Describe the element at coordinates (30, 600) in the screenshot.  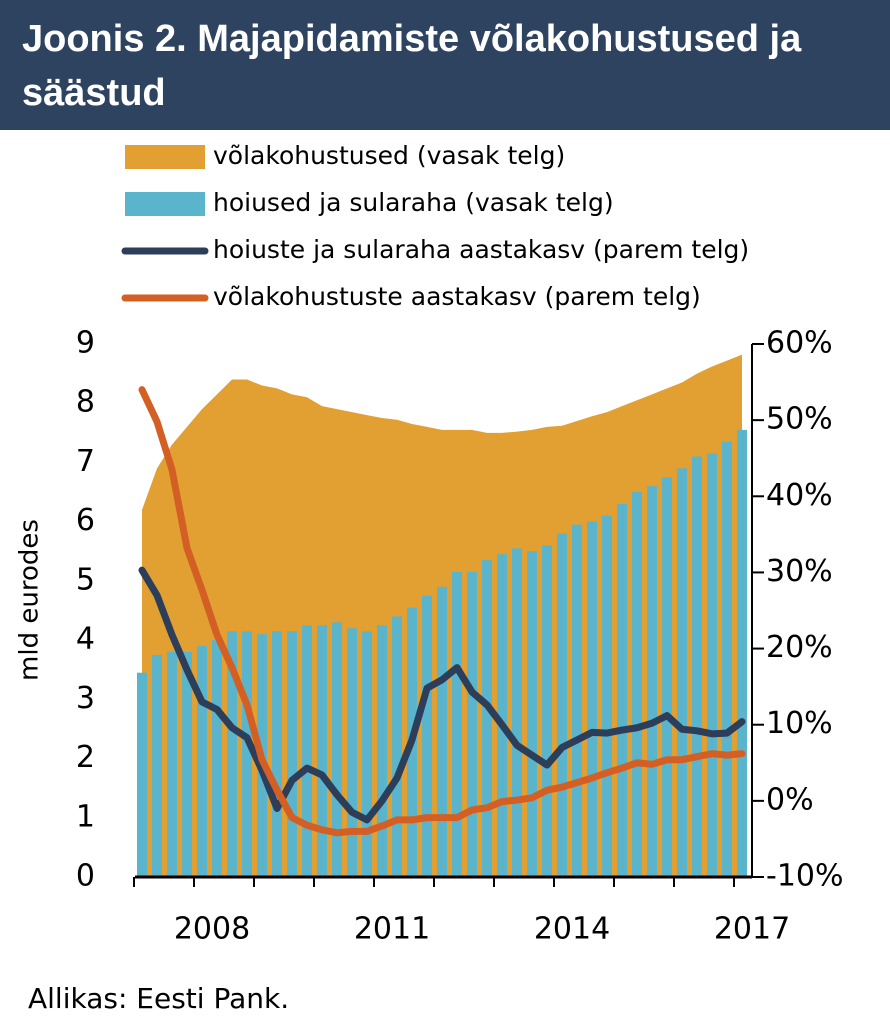
I see `y-axis-label: mld eurodes` at that location.